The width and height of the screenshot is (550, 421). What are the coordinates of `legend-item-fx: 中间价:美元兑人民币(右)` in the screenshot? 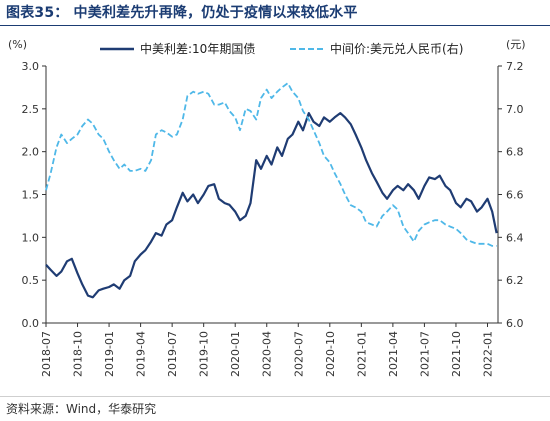 It's located at (376, 48).